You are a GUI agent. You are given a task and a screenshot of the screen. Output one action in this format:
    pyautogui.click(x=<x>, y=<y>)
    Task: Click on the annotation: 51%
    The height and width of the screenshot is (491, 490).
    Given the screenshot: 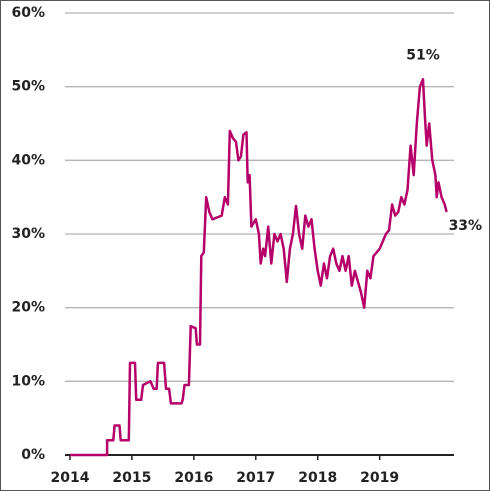 What is the action you would take?
    pyautogui.click(x=423, y=55)
    